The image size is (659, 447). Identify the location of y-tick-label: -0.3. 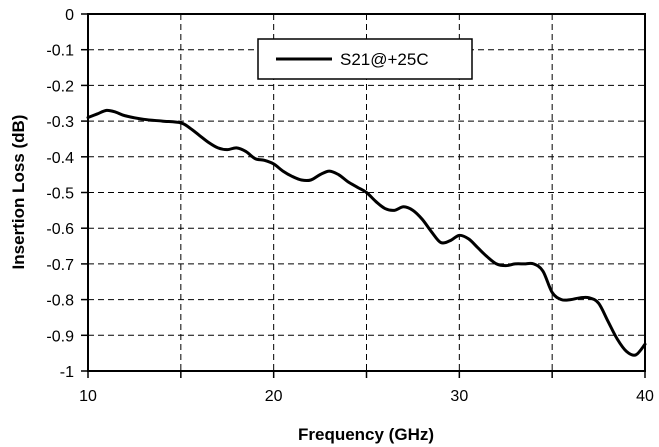
(60, 122).